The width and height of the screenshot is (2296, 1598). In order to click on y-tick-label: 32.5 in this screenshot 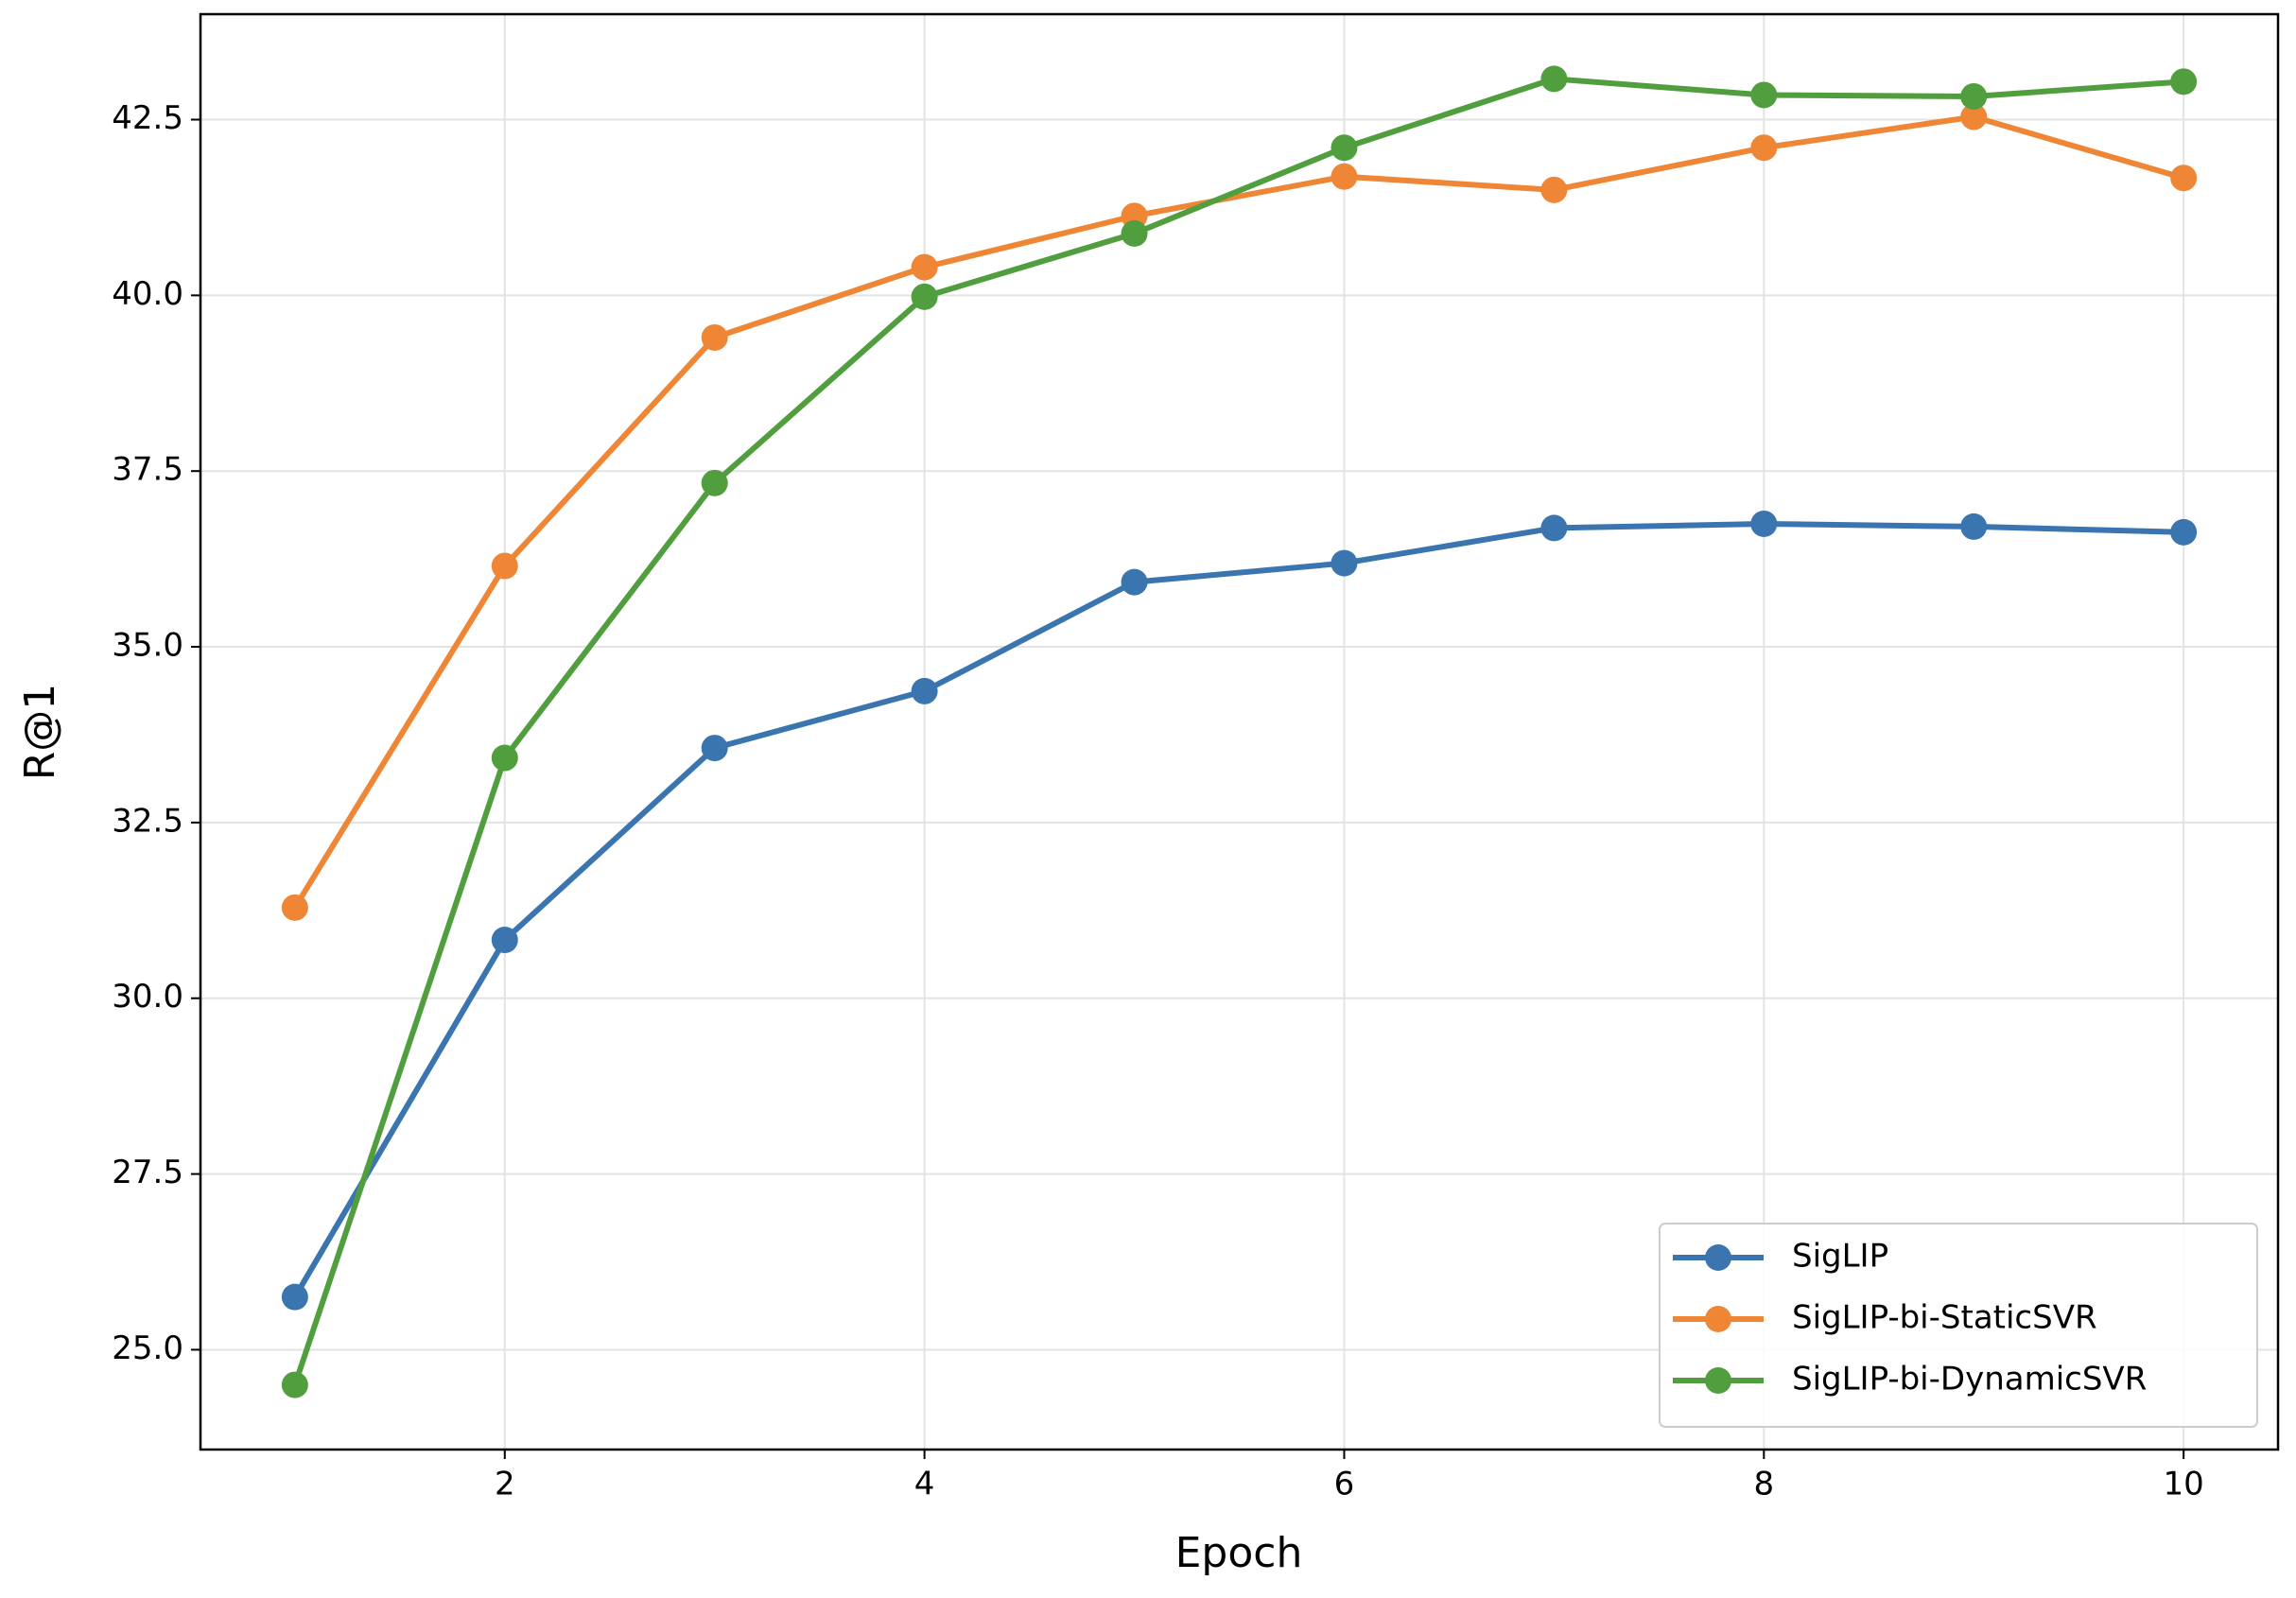, I will do `click(148, 821)`.